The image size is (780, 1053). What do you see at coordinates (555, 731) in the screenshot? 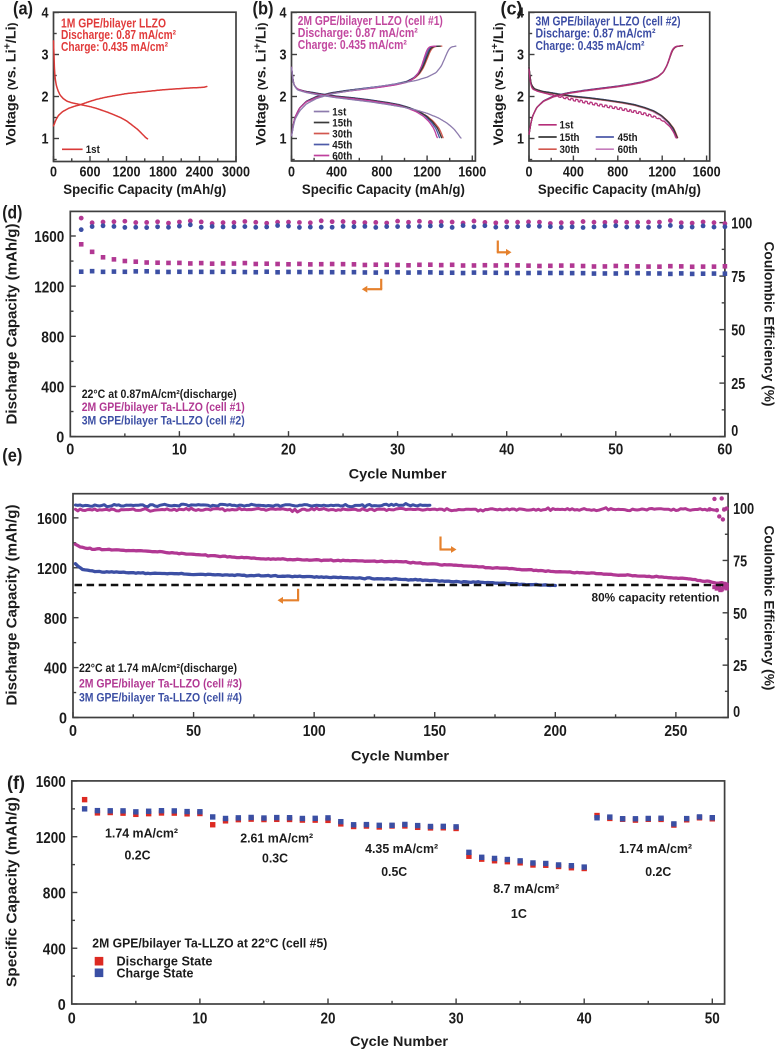
I see `svg-text: 200` at bounding box center [555, 731].